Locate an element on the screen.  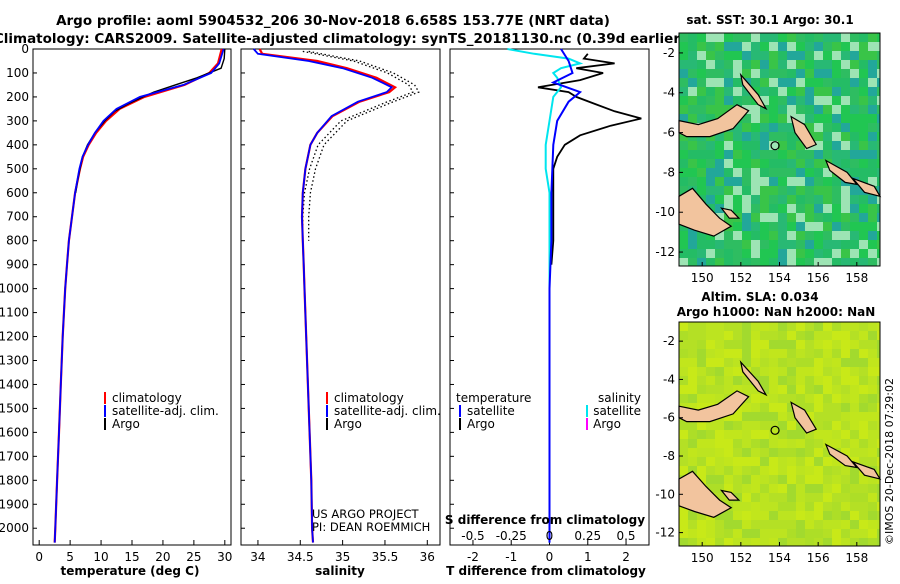
s-difference-tick-label: -0.25 is located at coordinates (511, 536).